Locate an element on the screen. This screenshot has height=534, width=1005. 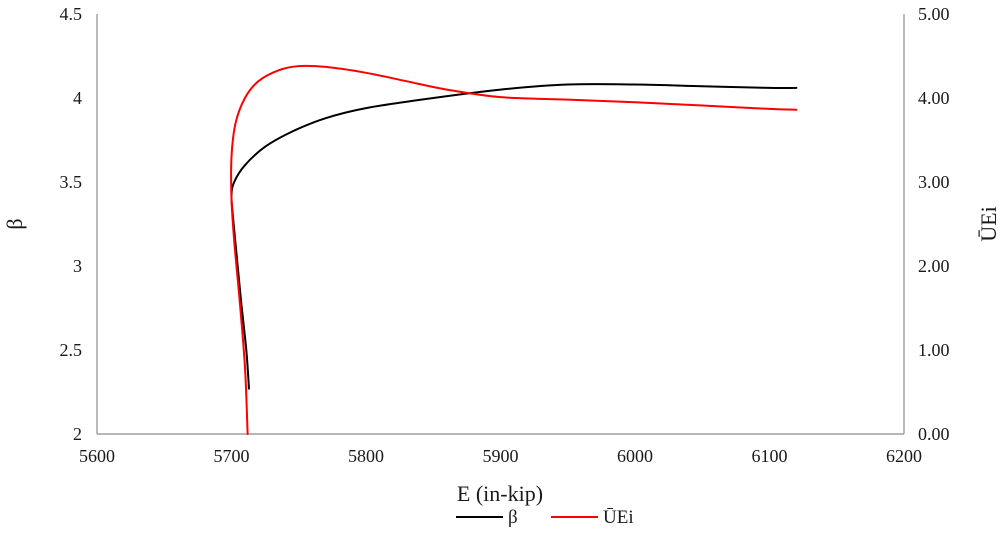
y-axis-title: β is located at coordinates (14, 223).